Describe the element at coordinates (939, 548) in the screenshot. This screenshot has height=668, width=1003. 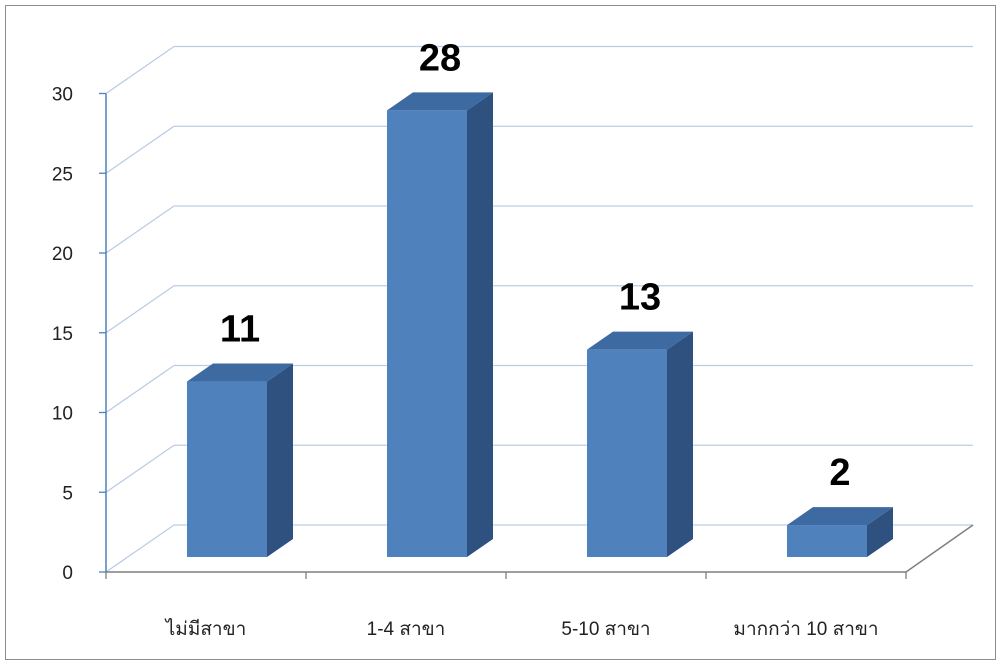
I see `floor-right-edge` at that location.